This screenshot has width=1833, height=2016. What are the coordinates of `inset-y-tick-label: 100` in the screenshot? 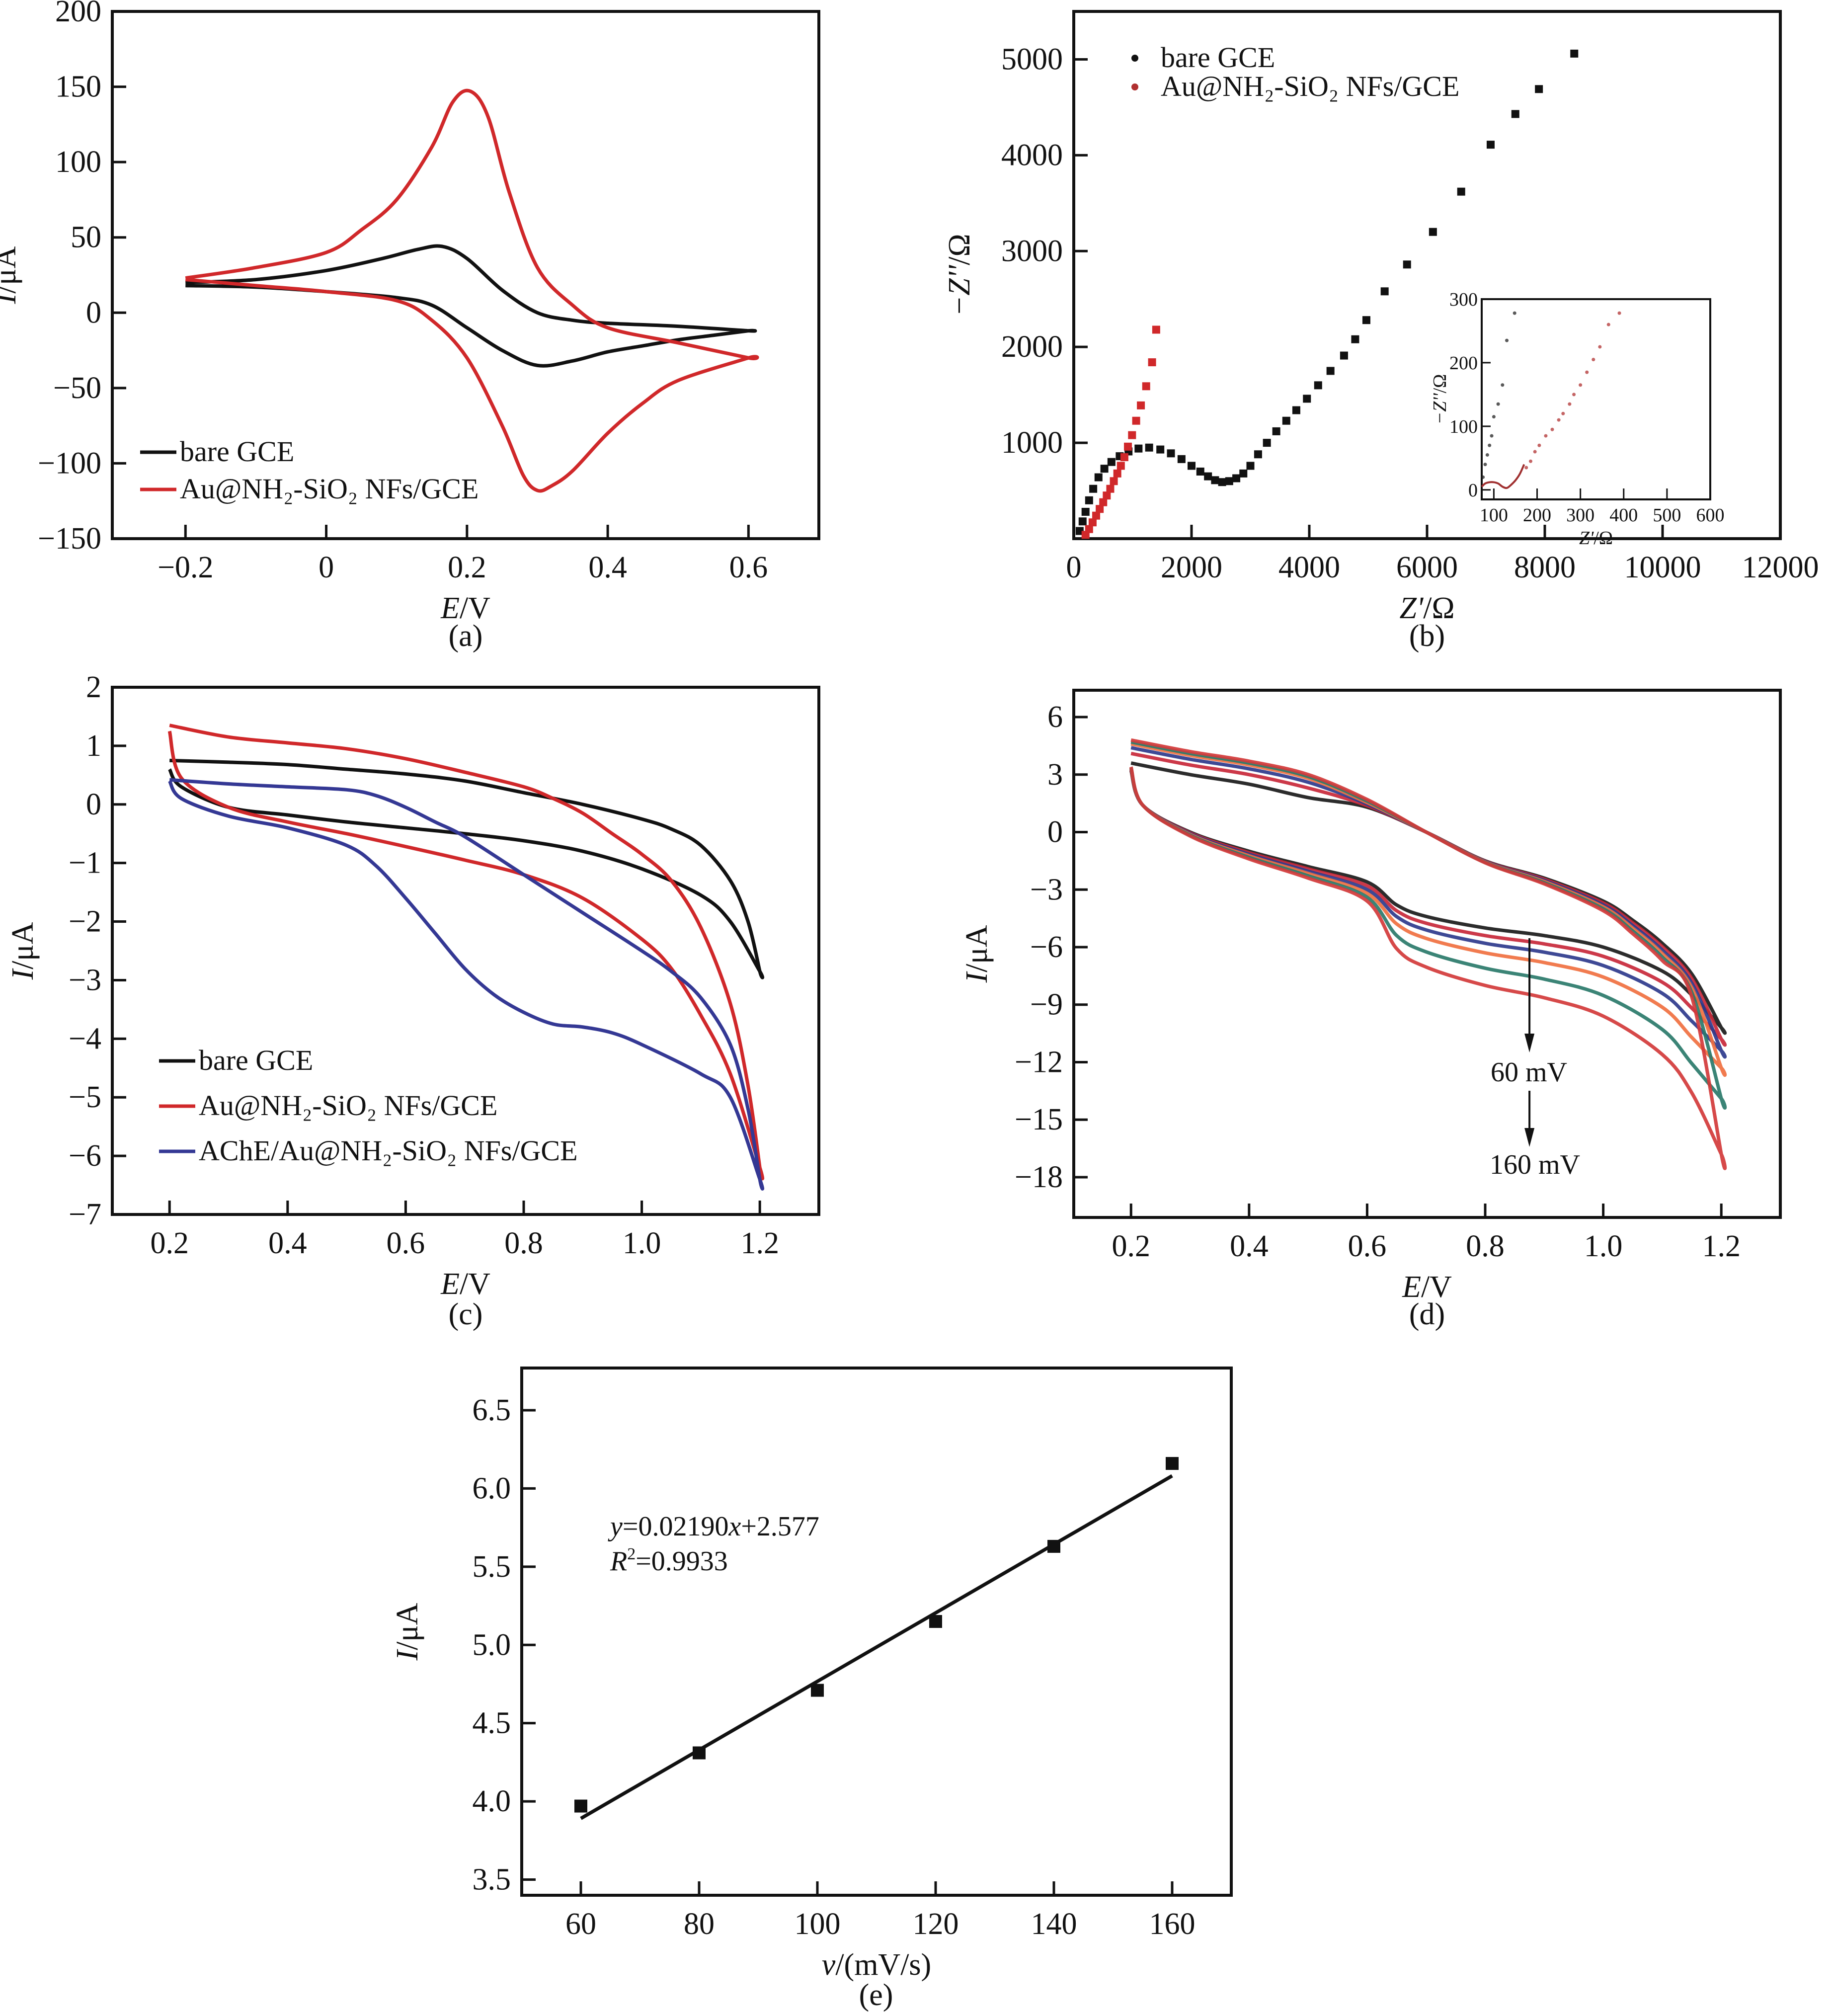 It's located at (1464, 426).